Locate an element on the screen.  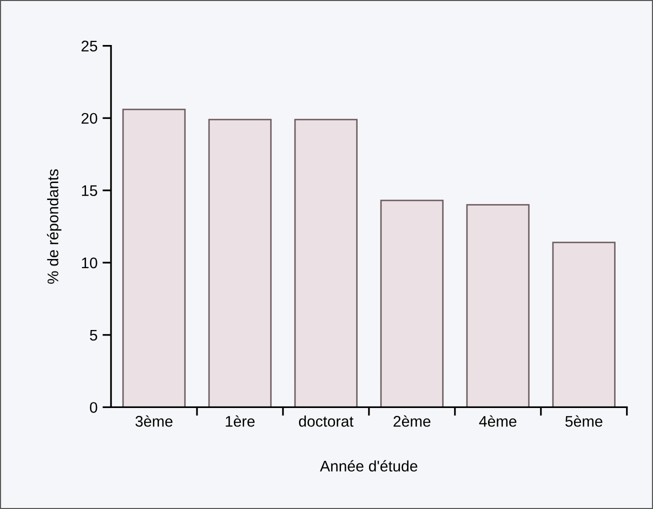
y-tick-label: 25 is located at coordinates (90, 46).